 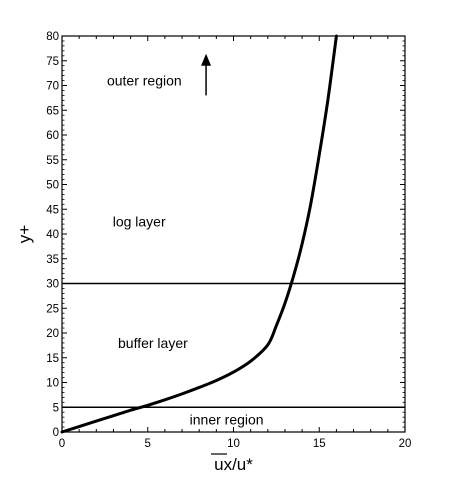 I want to click on x-axis-label-group: ux/u*, so click(x=232, y=463).